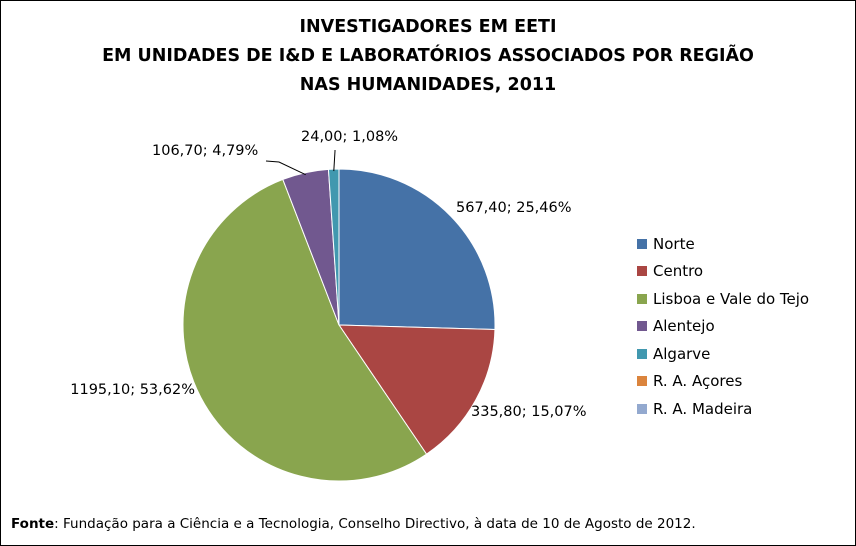  I want to click on data-label: 24,00; 1,08%, so click(349, 137).